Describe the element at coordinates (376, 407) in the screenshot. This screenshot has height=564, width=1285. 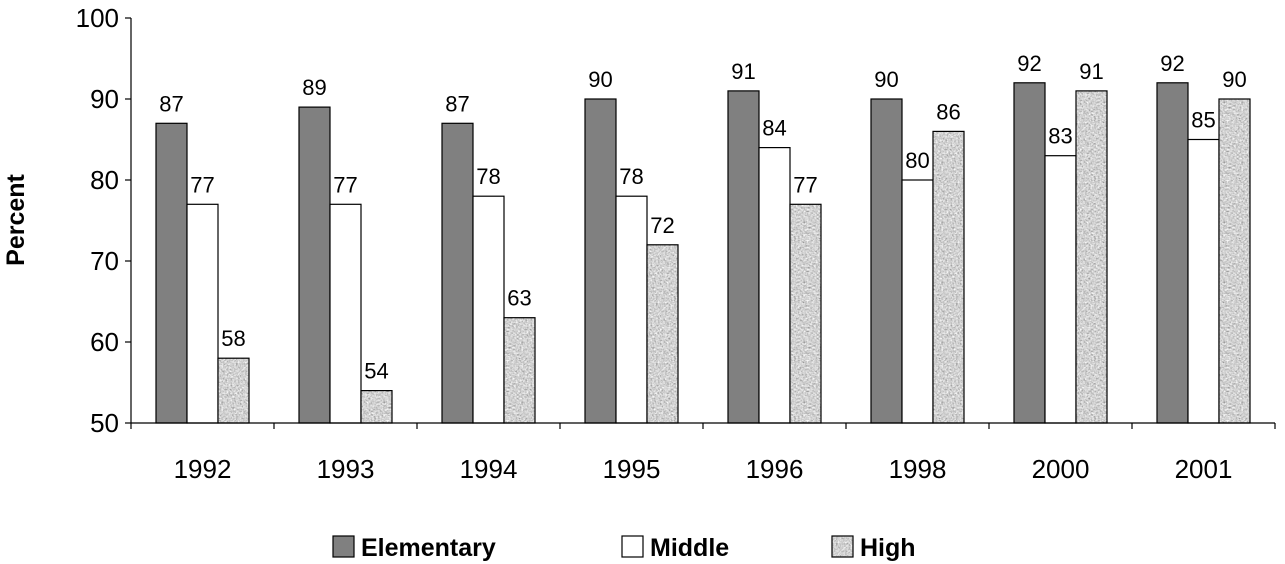
I see `bar-high-1993` at that location.